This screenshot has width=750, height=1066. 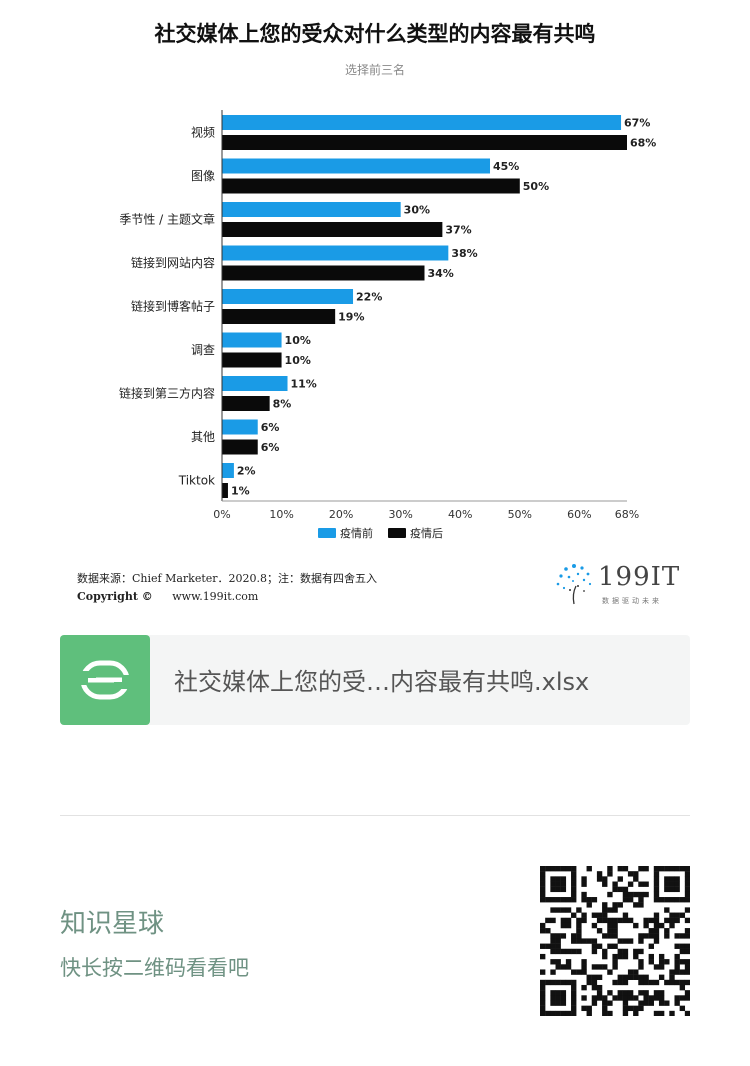 I want to click on data-label: 68%, so click(x=643, y=143).